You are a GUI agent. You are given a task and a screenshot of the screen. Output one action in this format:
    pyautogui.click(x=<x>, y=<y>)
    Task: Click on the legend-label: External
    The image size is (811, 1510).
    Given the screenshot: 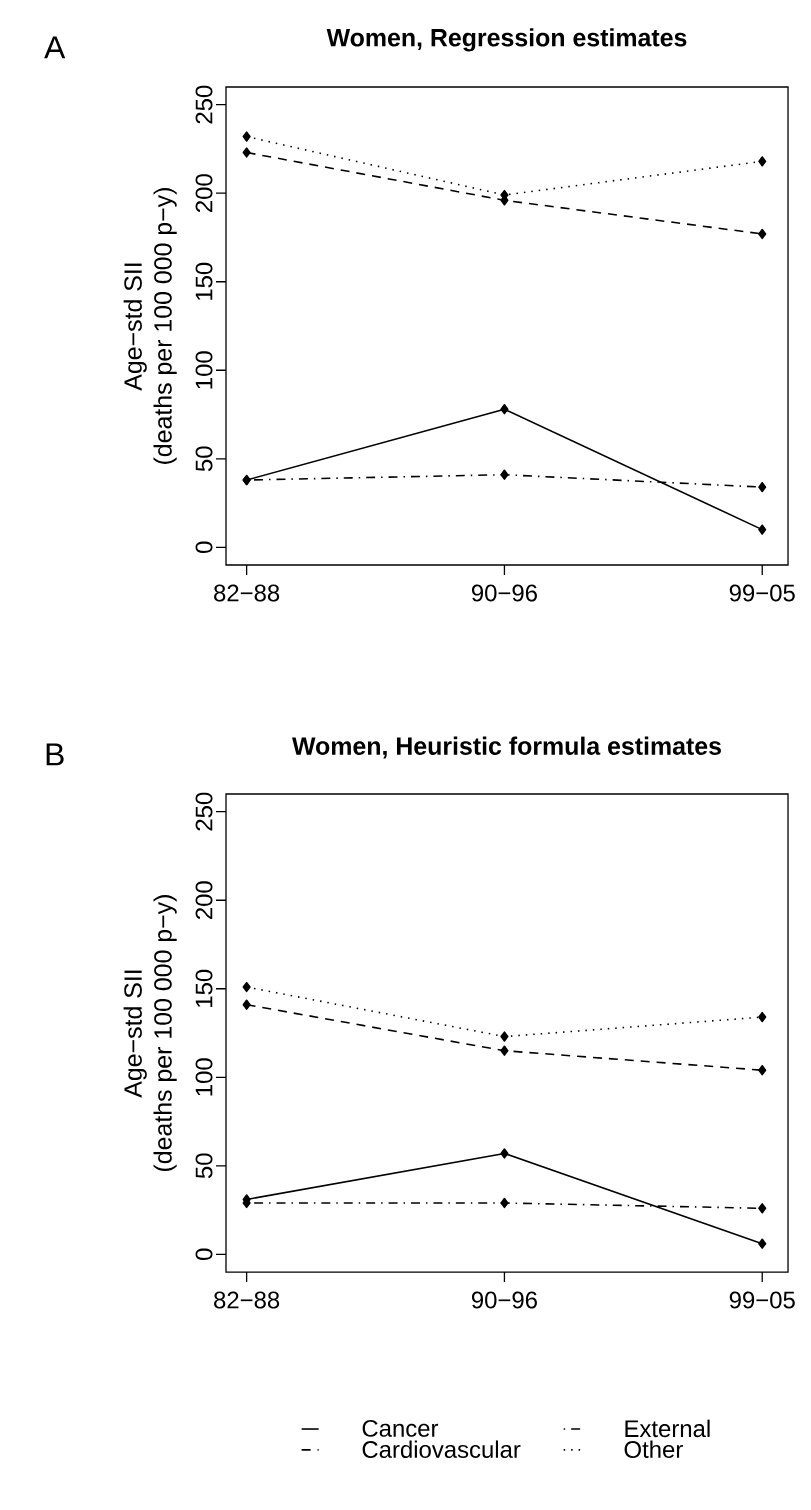 What is the action you would take?
    pyautogui.click(x=667, y=1428)
    